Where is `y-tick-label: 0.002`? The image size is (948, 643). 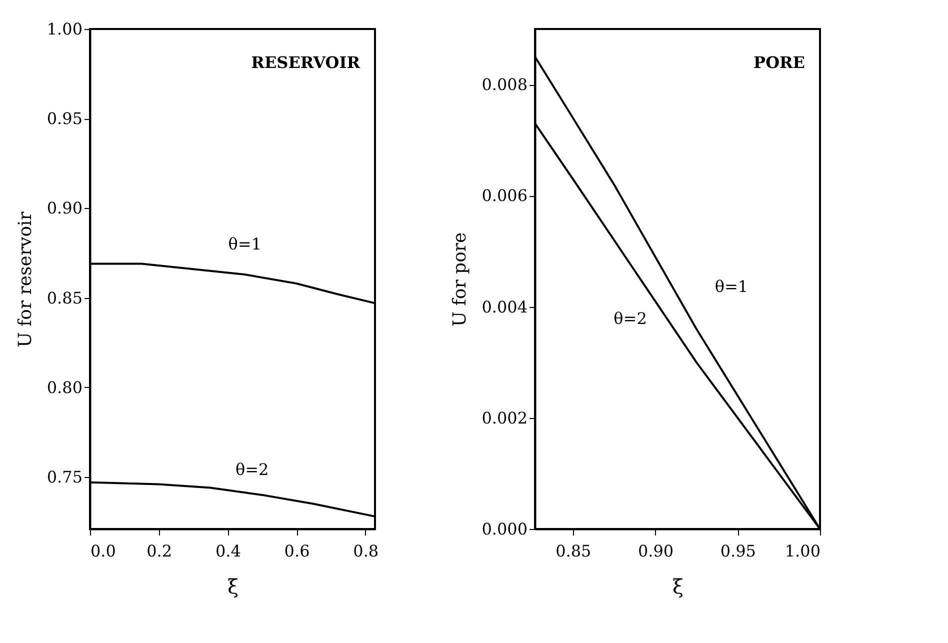 y-tick-label: 0.002 is located at coordinates (505, 418).